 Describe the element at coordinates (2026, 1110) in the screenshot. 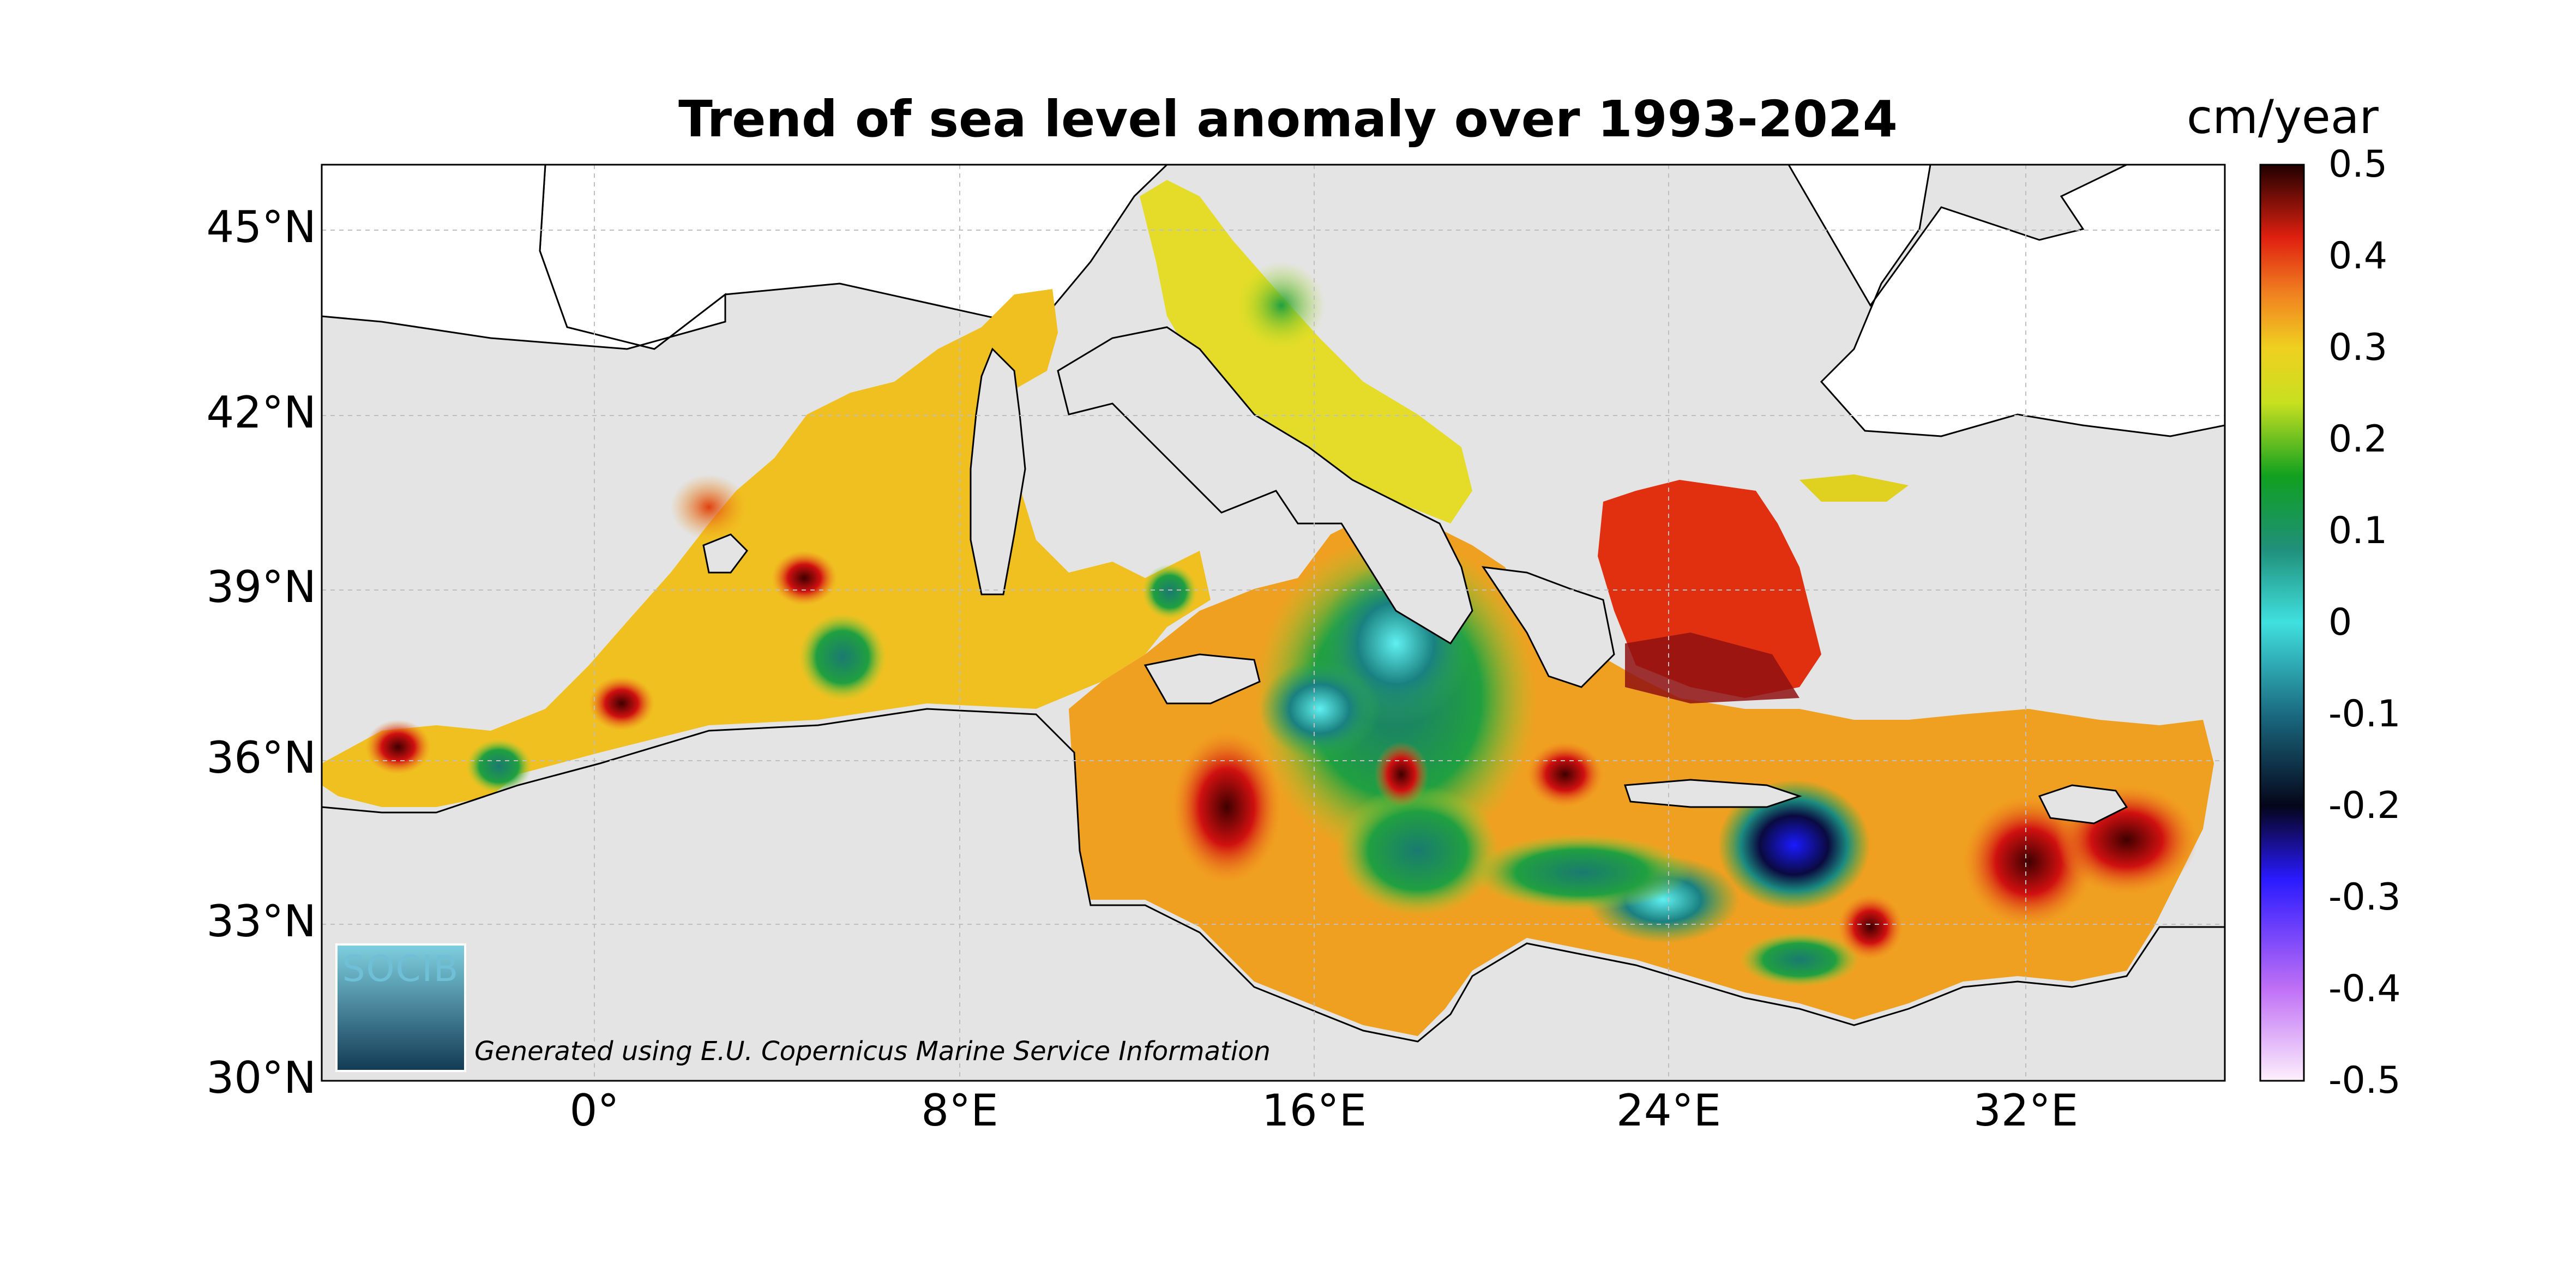

I see `lon-tick-32e: 32°E` at that location.